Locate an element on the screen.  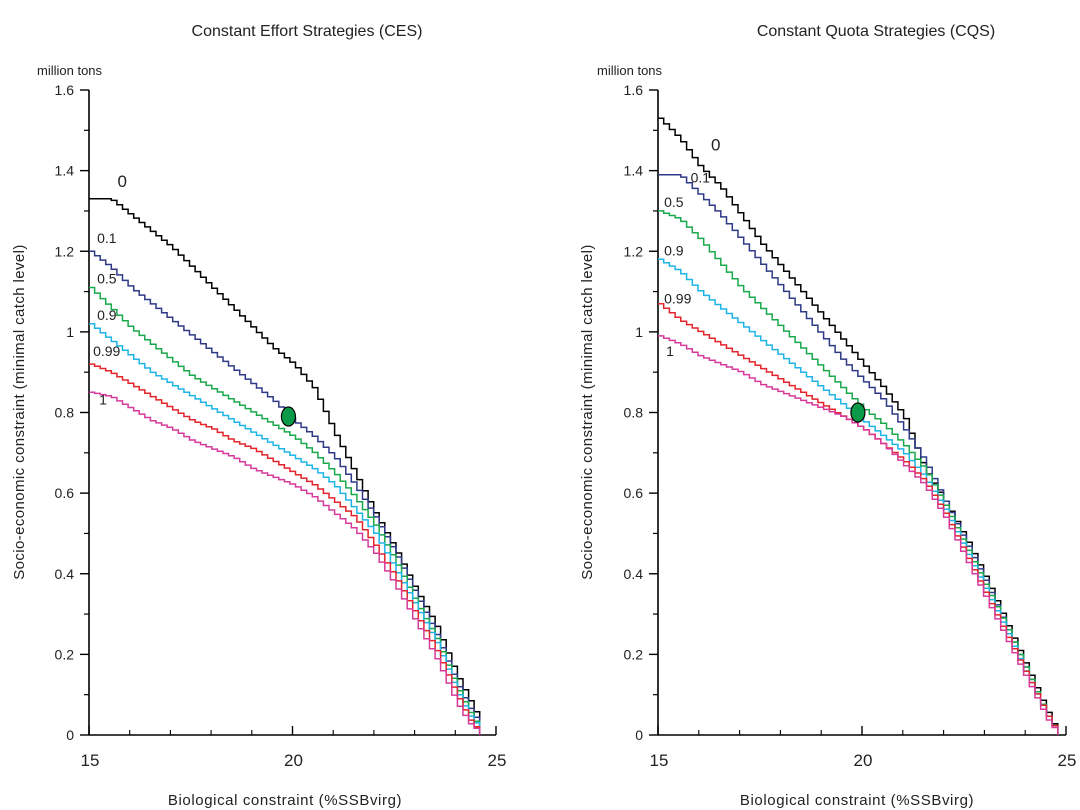
chart-title: Constant Effort Strategies (CES) is located at coordinates (307, 31).